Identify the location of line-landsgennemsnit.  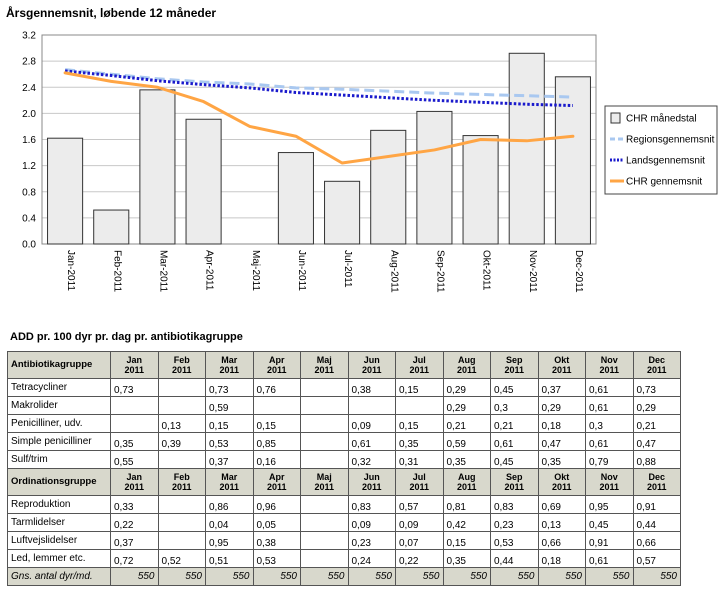
(318, 88).